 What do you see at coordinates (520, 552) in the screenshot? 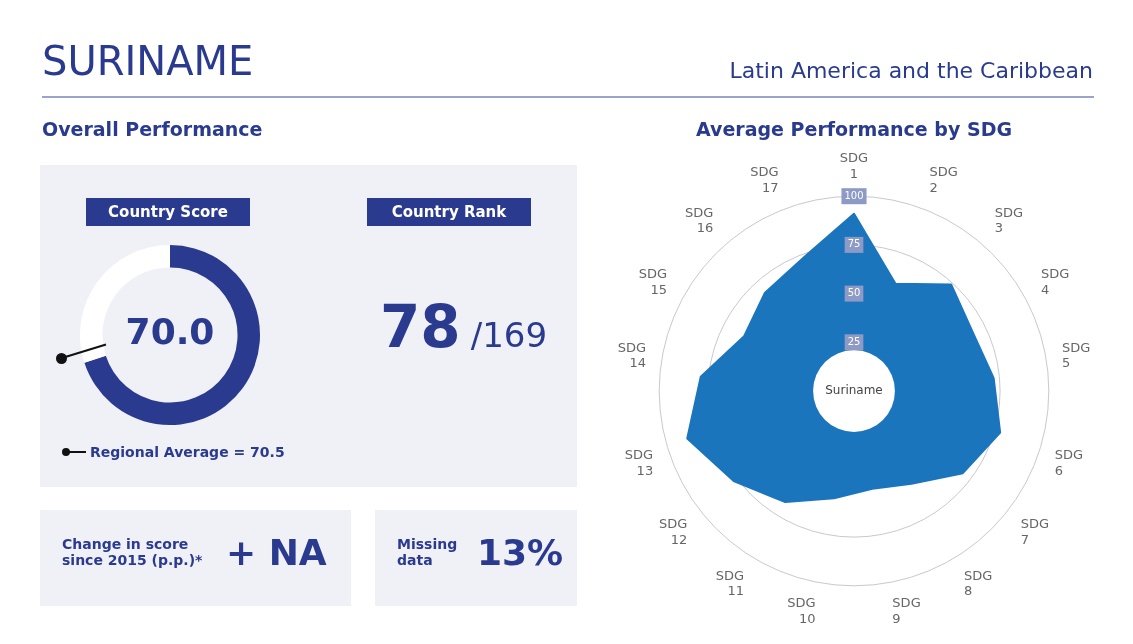
I see `text: 13%` at bounding box center [520, 552].